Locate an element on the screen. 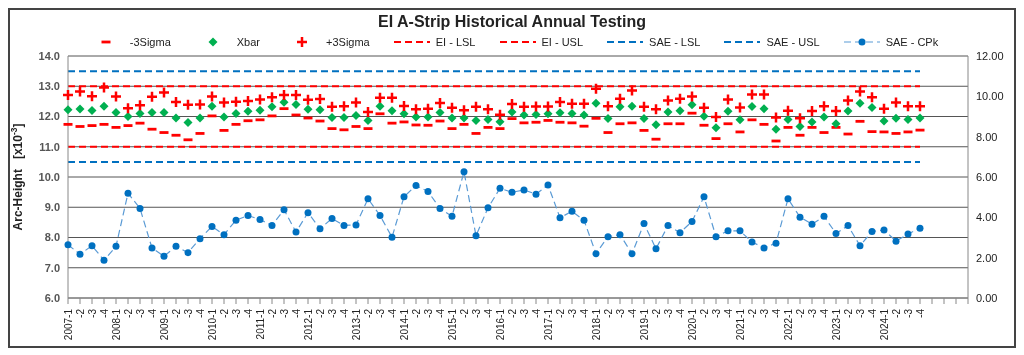 The width and height of the screenshot is (1024, 355). y2-tick-label: 10.00 is located at coordinates (990, 96).